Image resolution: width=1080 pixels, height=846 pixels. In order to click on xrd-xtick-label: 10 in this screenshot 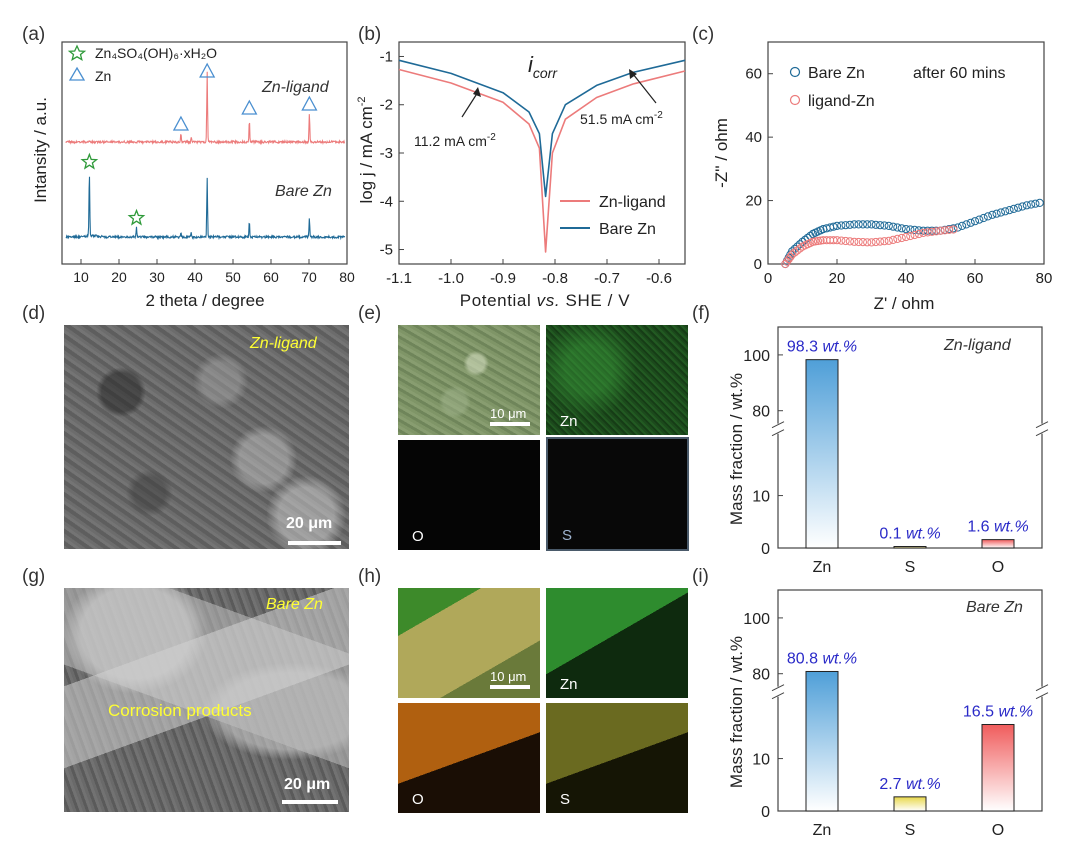, I will do `click(81, 277)`.